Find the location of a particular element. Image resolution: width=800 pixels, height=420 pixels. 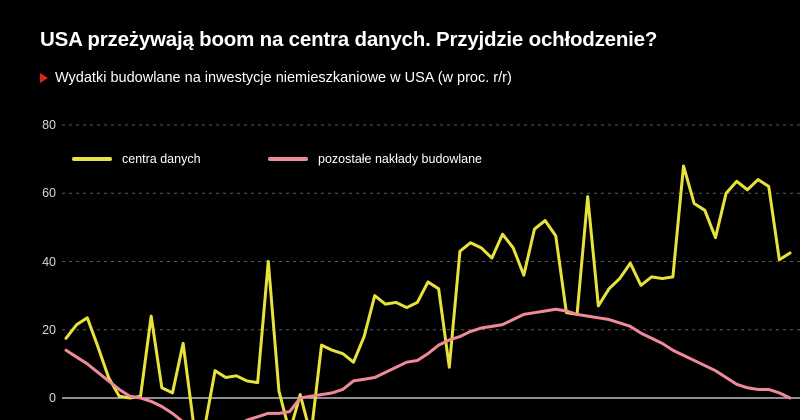

y-axis-tick-label: 60 is located at coordinates (49, 193).